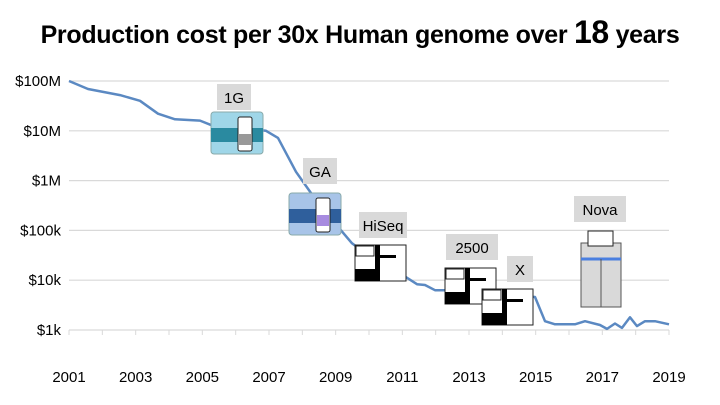 This screenshot has width=720, height=405. I want to click on title-suffix: years, so click(644, 35).